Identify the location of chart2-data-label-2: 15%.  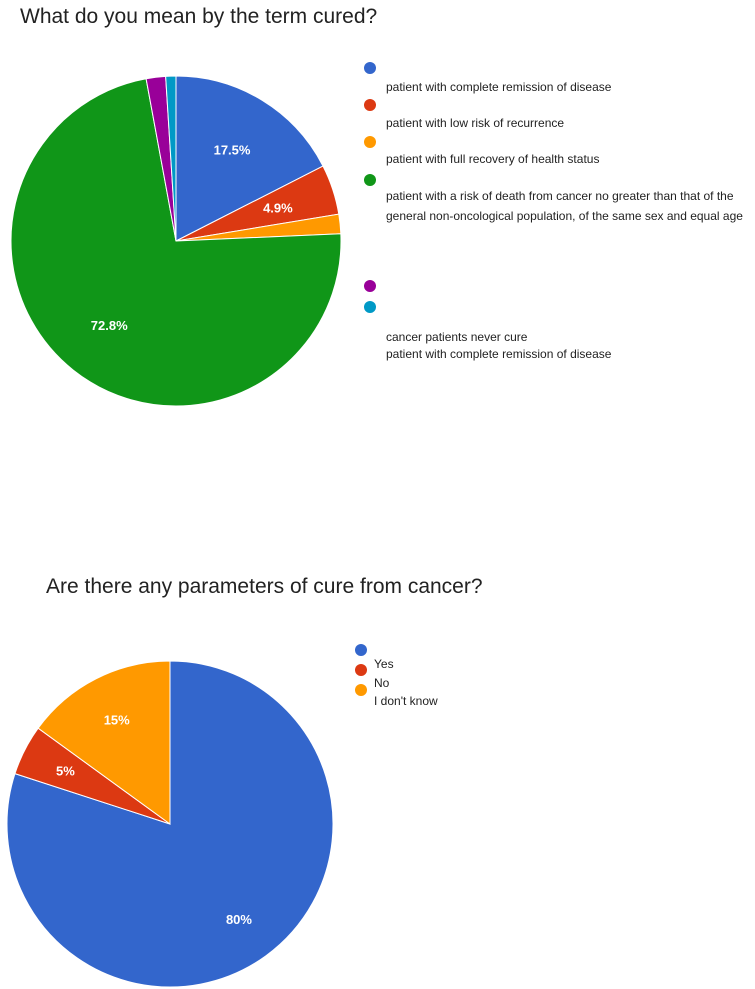
(117, 719).